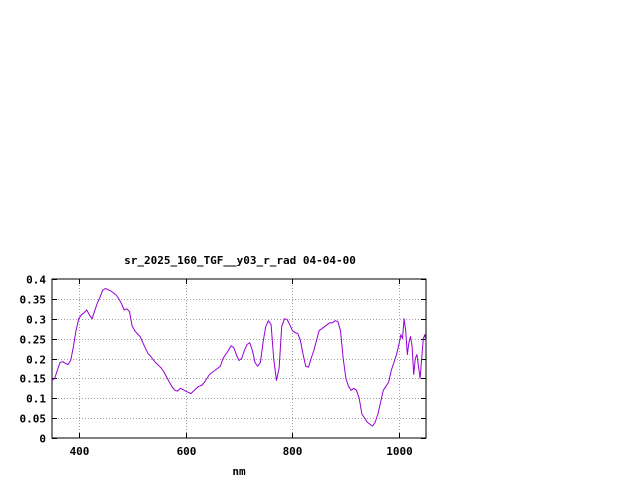 The height and width of the screenshot is (480, 640). I want to click on y-tick-label: 0.15, so click(33, 379).